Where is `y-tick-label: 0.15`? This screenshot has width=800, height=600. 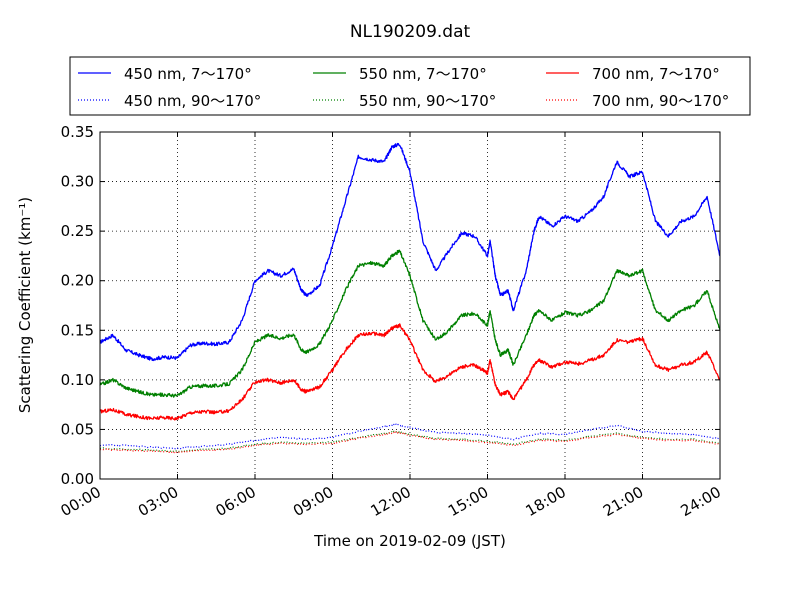 y-tick-label: 0.15 is located at coordinates (77, 330).